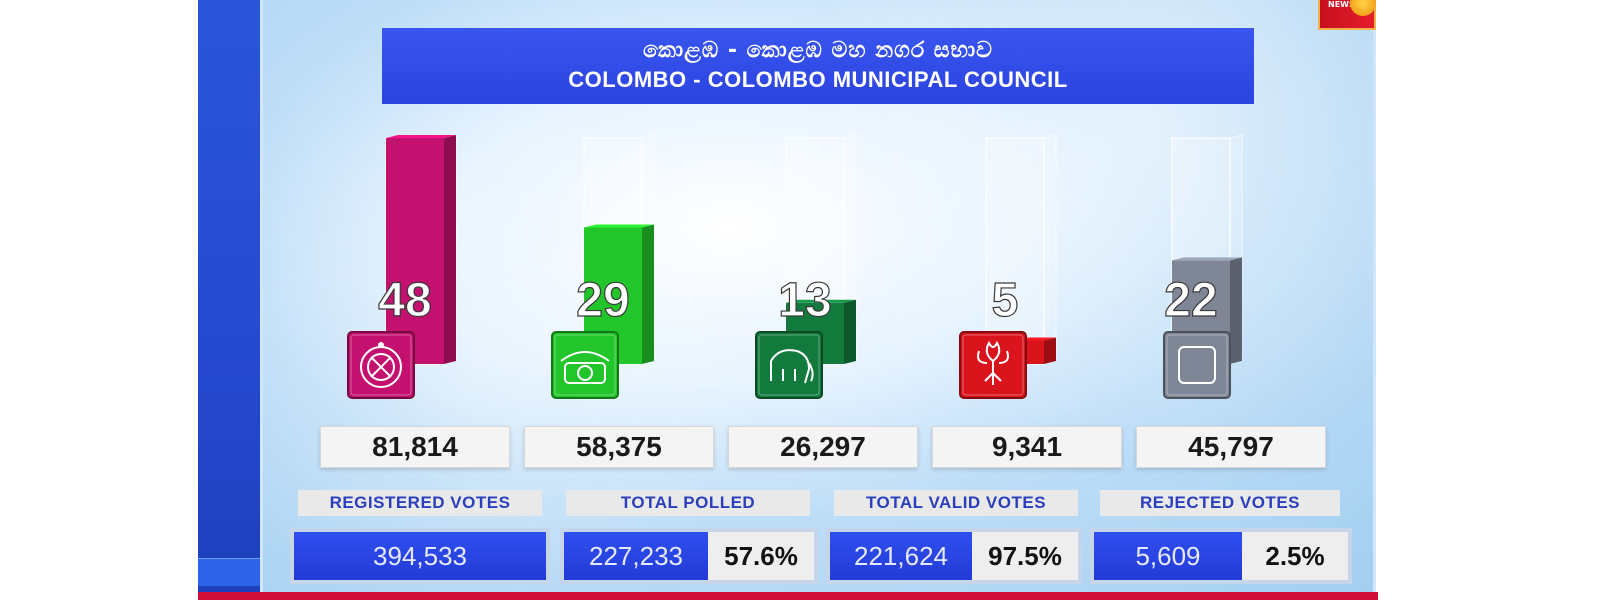  Describe the element at coordinates (619, 447) in the screenshot. I see `votes-box-telephone: 58,375` at that location.